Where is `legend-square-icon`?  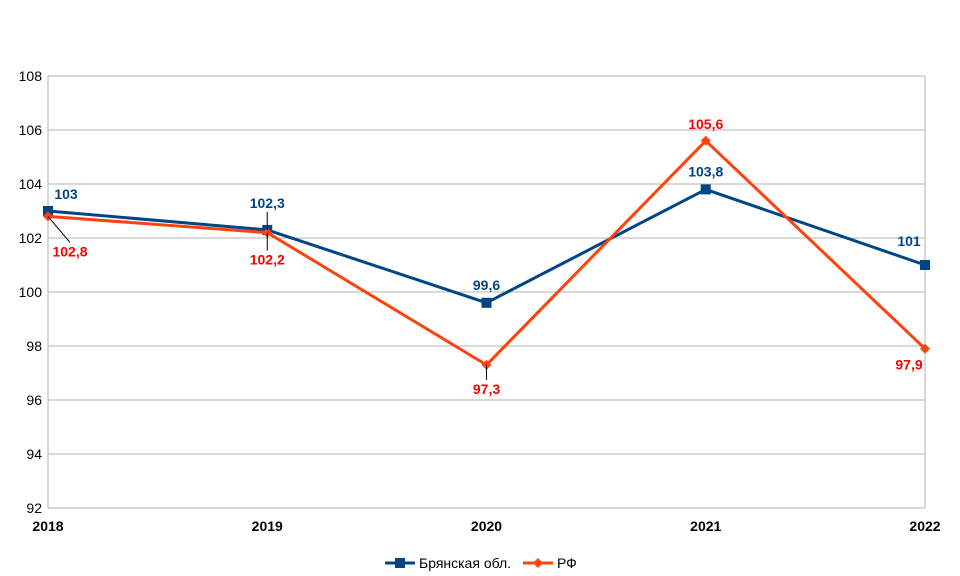 legend-square-icon is located at coordinates (400, 563).